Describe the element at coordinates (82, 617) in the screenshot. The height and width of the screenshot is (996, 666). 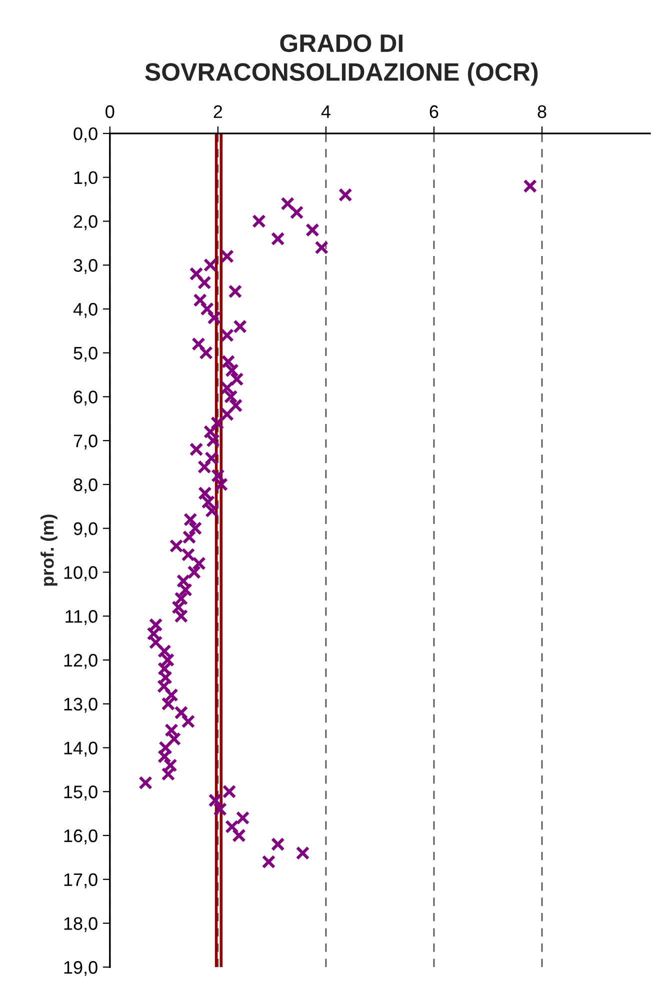
I see `y-tick-label: 11,0` at that location.